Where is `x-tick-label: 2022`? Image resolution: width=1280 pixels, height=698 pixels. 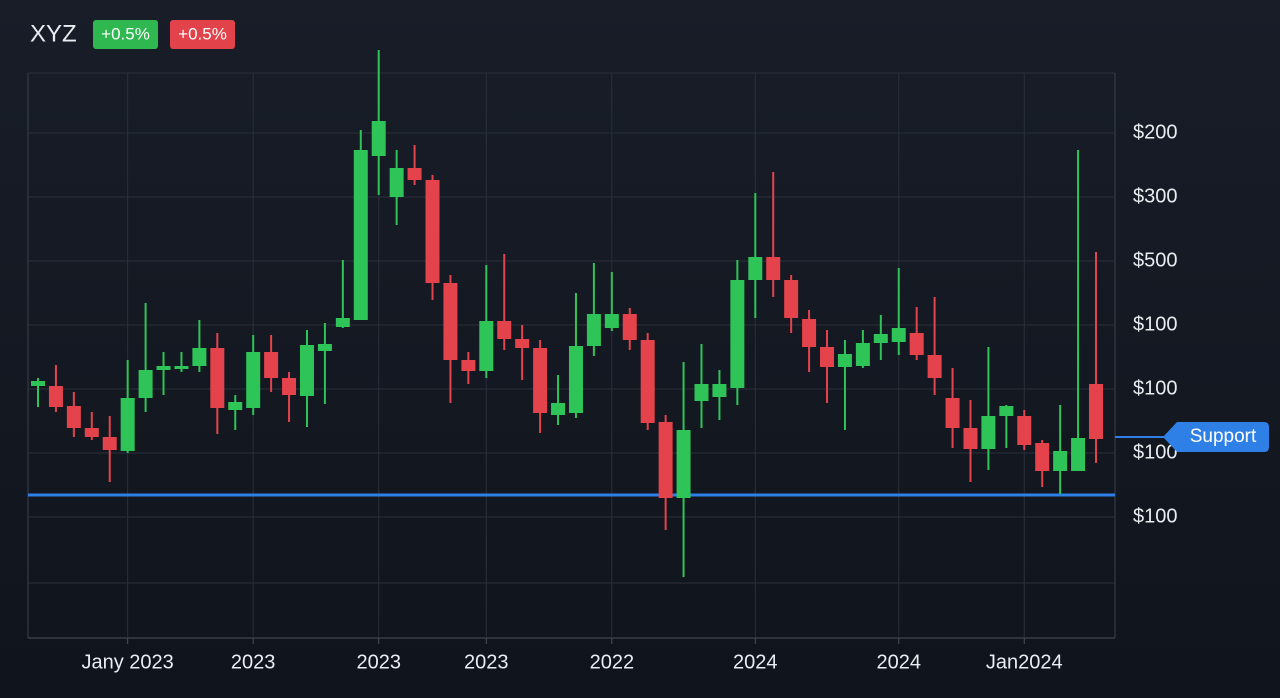
x-tick-label: 2022 is located at coordinates (612, 662).